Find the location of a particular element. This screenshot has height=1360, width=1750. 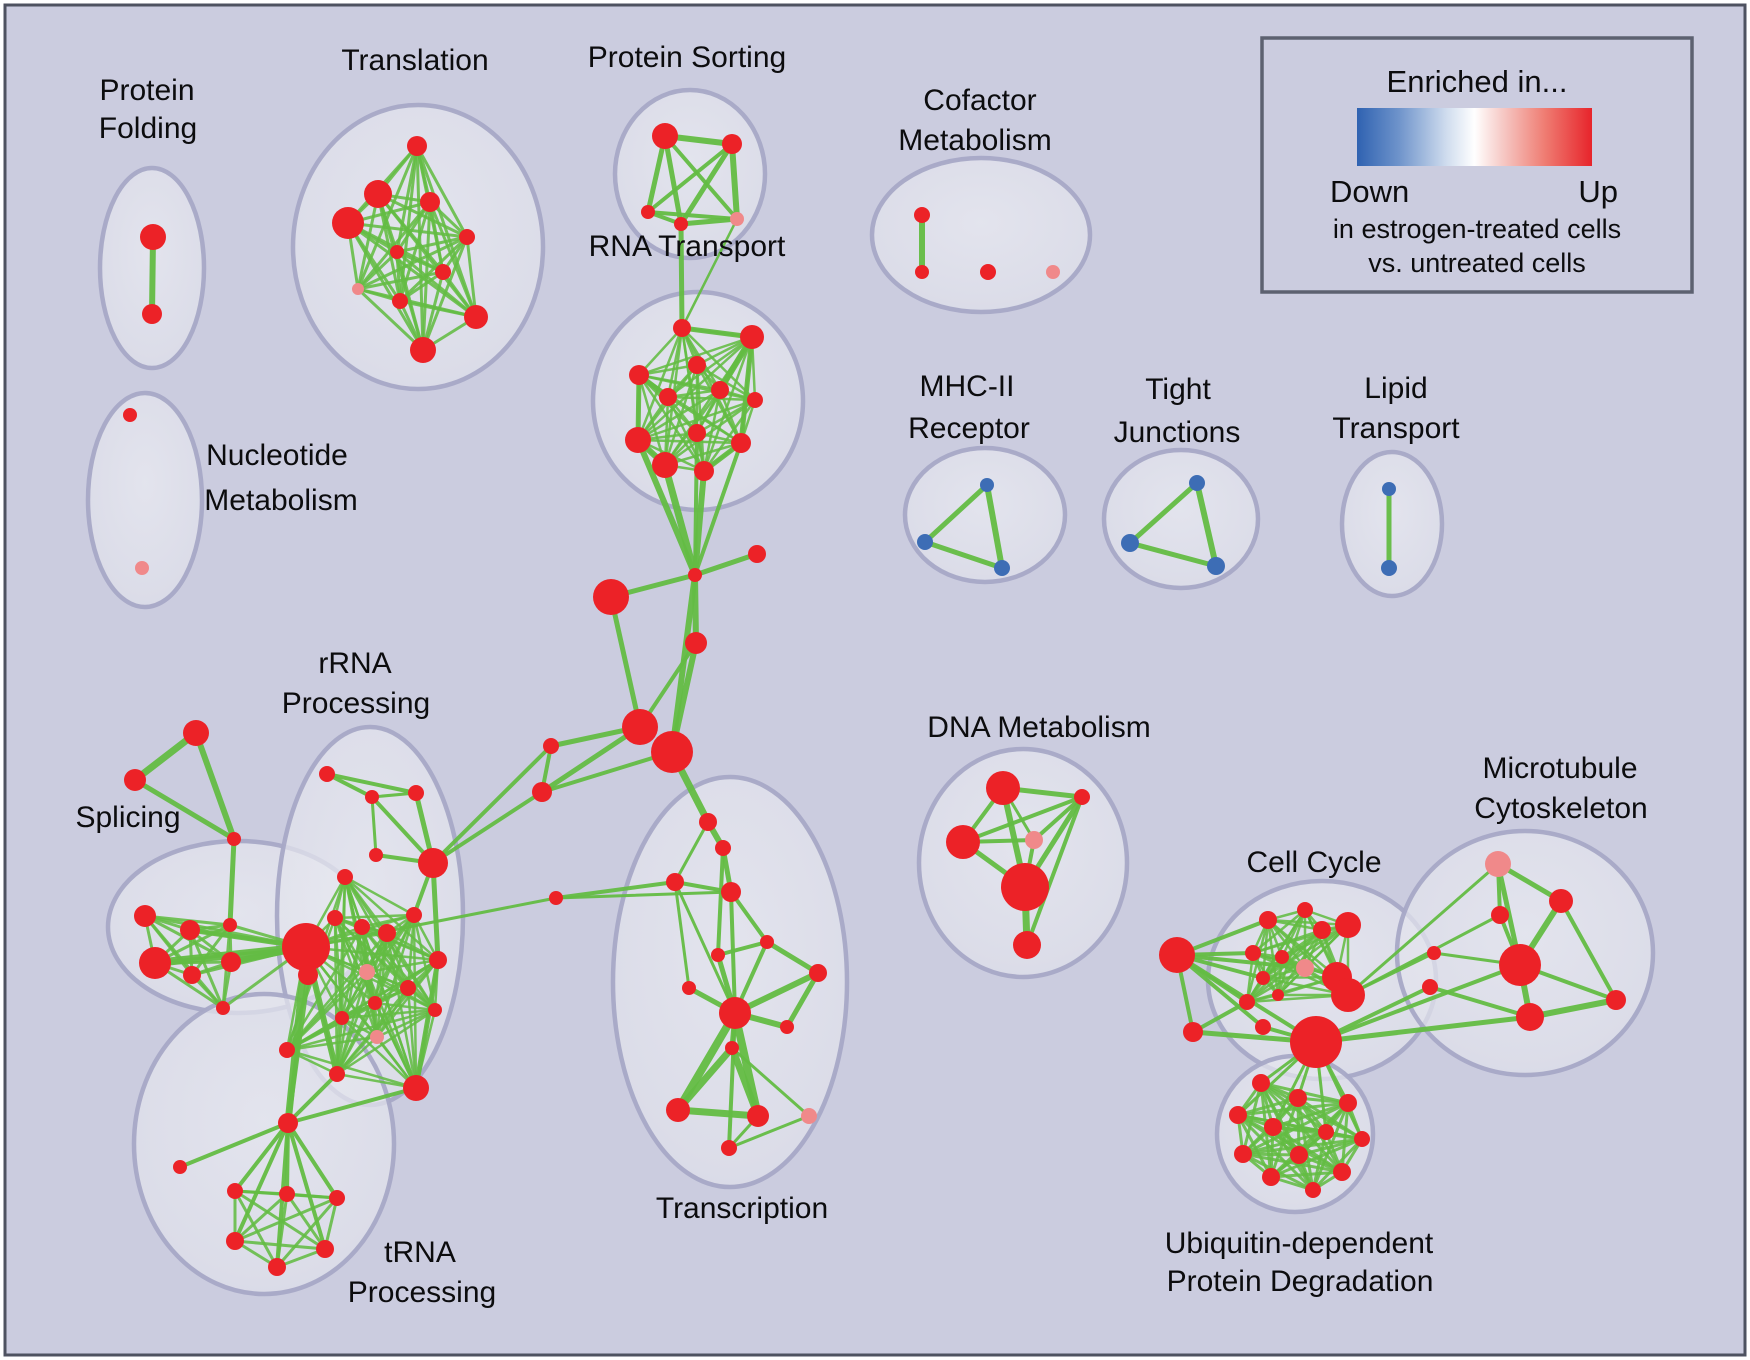

edge-rr19-rr20 is located at coordinates (351, 1069).